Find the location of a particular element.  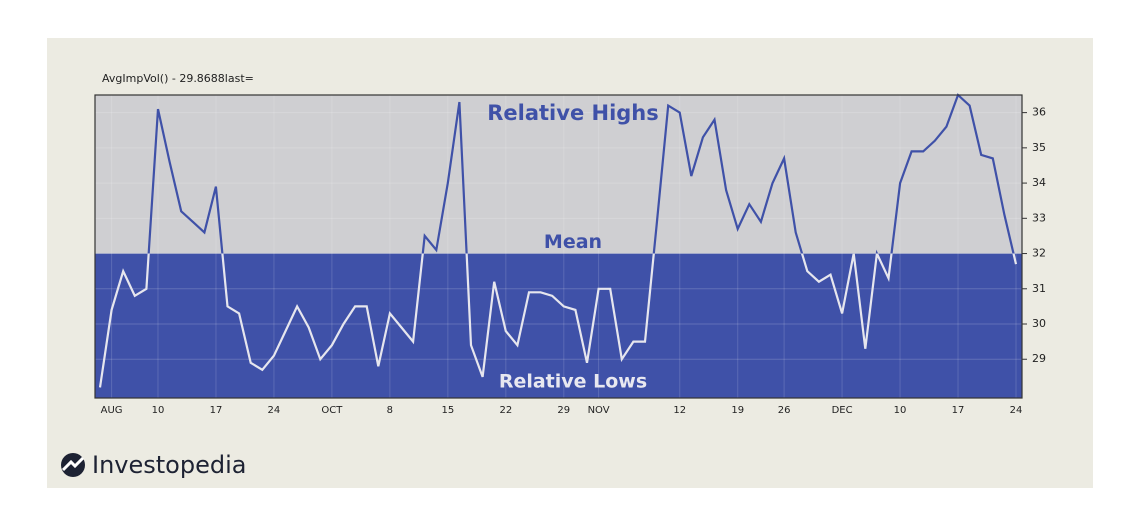

y-tick-label: 35 is located at coordinates (1039, 147).